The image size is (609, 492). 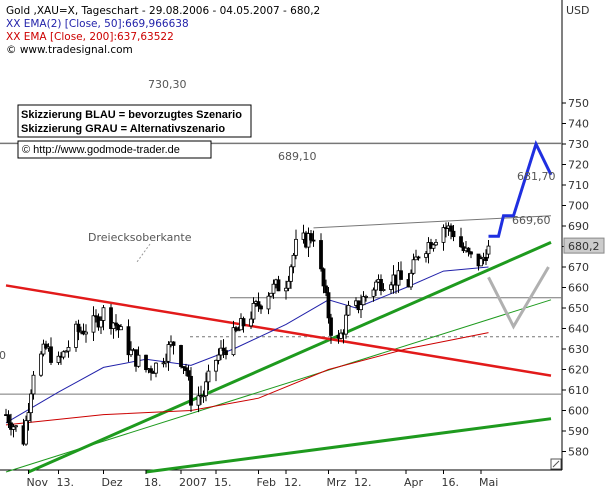 I want to click on y-tick-label: 600, so click(x=578, y=411).